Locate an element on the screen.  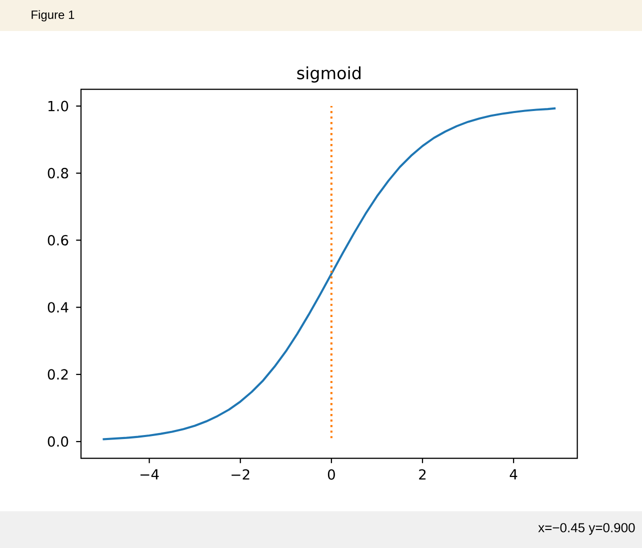
x-tick-label: −2 is located at coordinates (241, 474).